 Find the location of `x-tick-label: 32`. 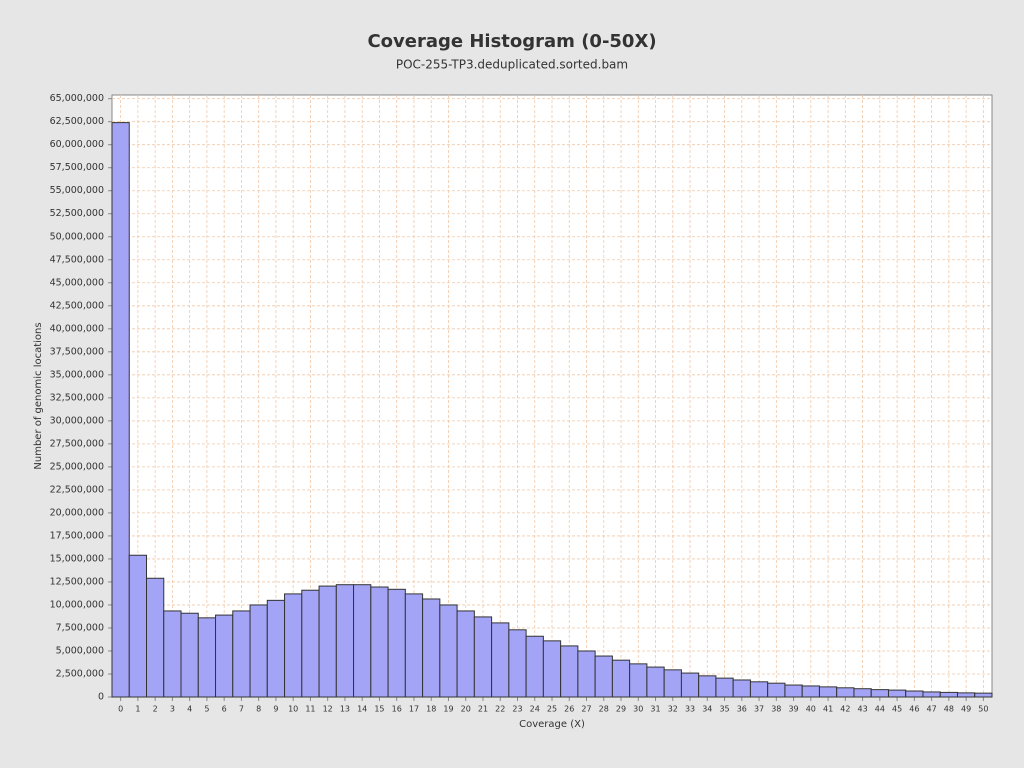

x-tick-label: 32 is located at coordinates (673, 709).